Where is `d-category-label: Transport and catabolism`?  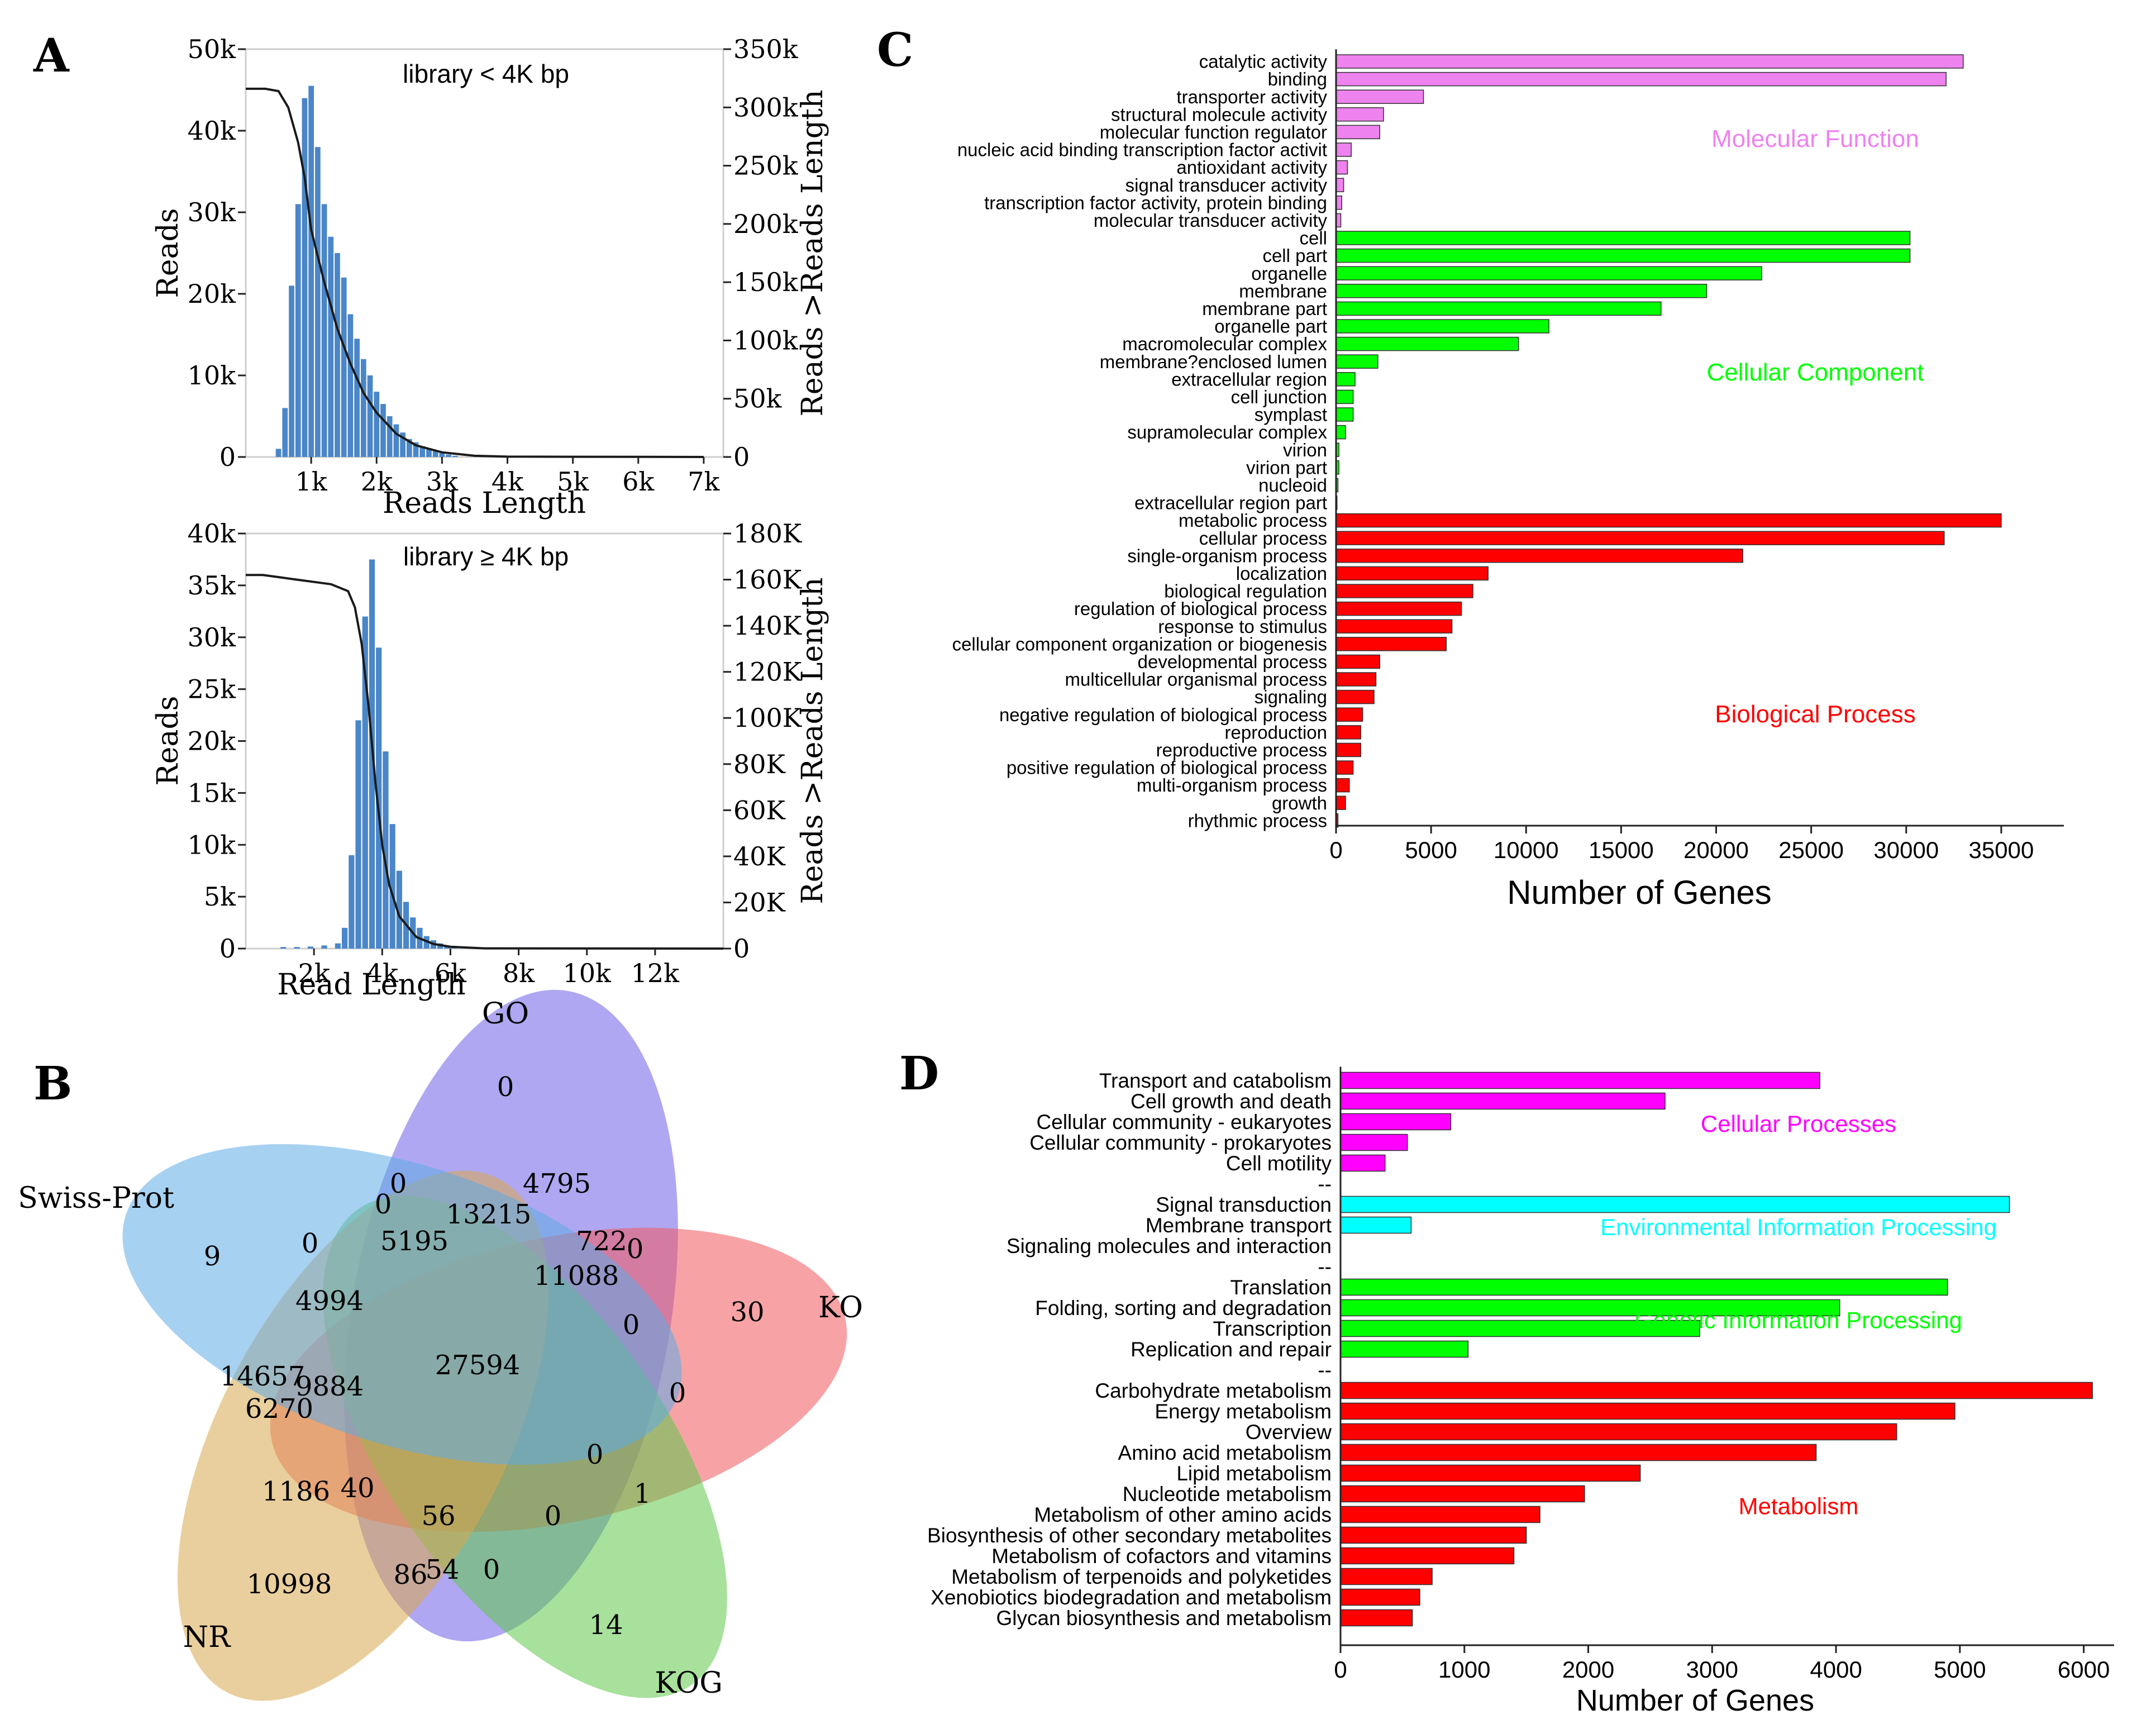
d-category-label: Transport and catabolism is located at coordinates (1216, 1080).